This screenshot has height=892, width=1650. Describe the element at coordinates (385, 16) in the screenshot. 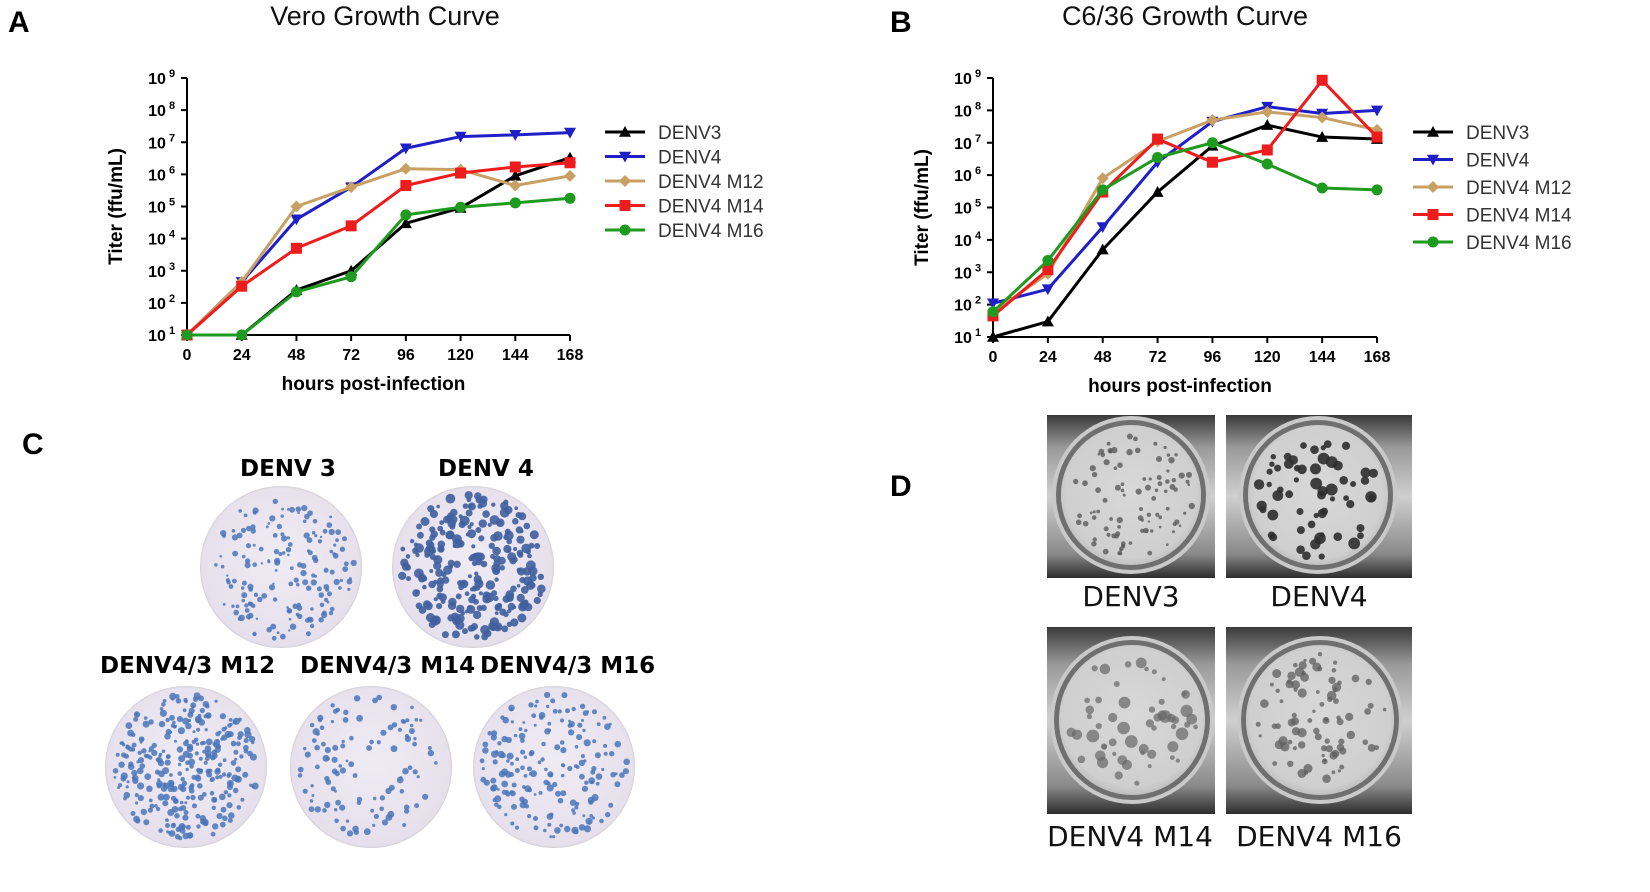

I see `chart-title: Vero Growth Curve` at that location.